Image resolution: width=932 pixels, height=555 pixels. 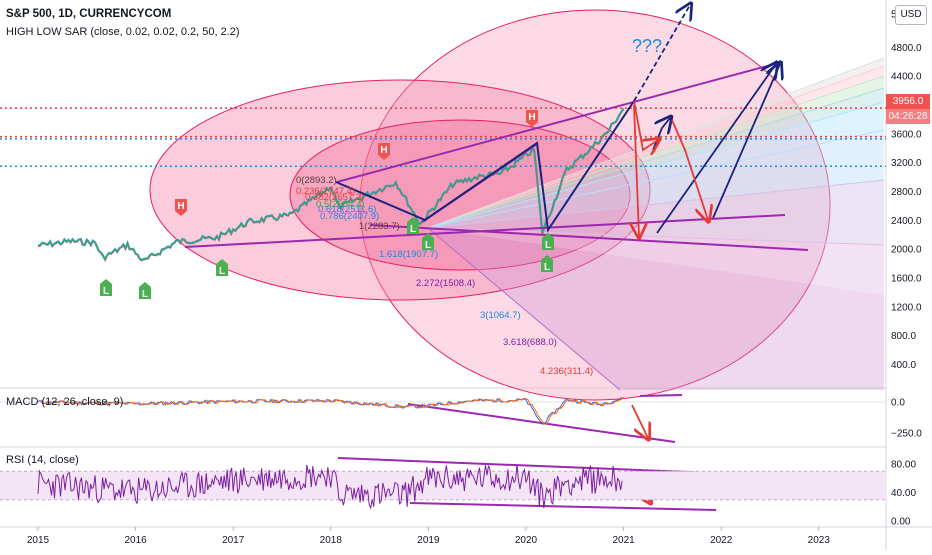 I want to click on fib-level-label: 1.618(1907.7), so click(x=408, y=254).